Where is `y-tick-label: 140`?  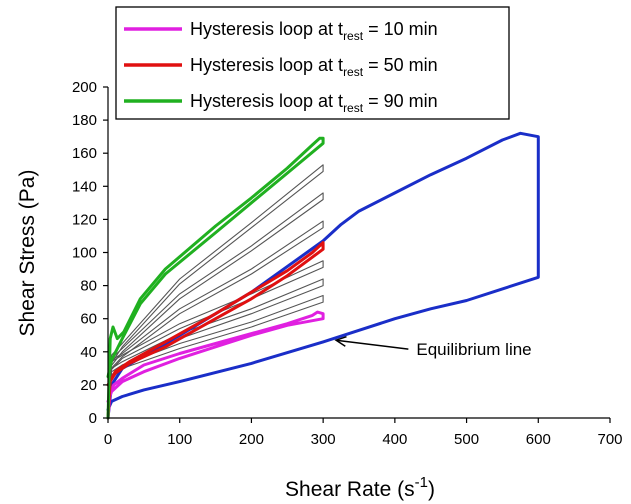
y-tick-label: 140 is located at coordinates (84, 186).